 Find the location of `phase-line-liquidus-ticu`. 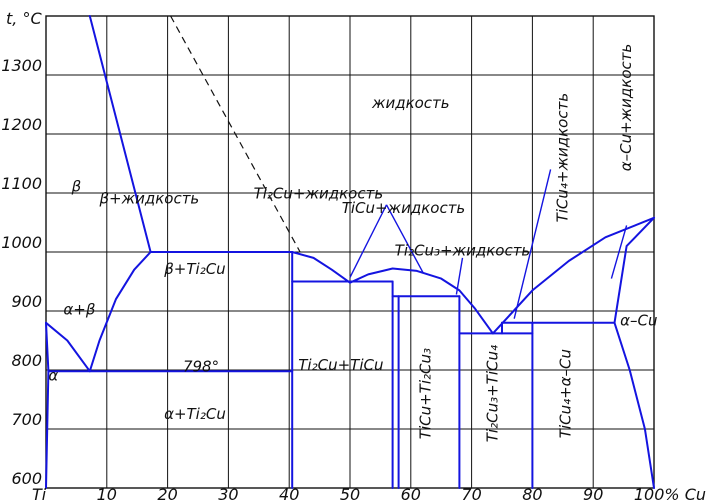

phase-line-liquidus-ticu is located at coordinates (421, 301).